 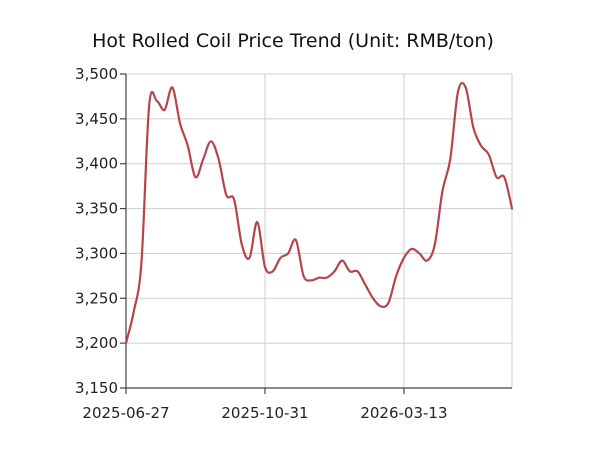 What do you see at coordinates (96, 388) in the screenshot?
I see `y-tick-label: 3,150` at bounding box center [96, 388].